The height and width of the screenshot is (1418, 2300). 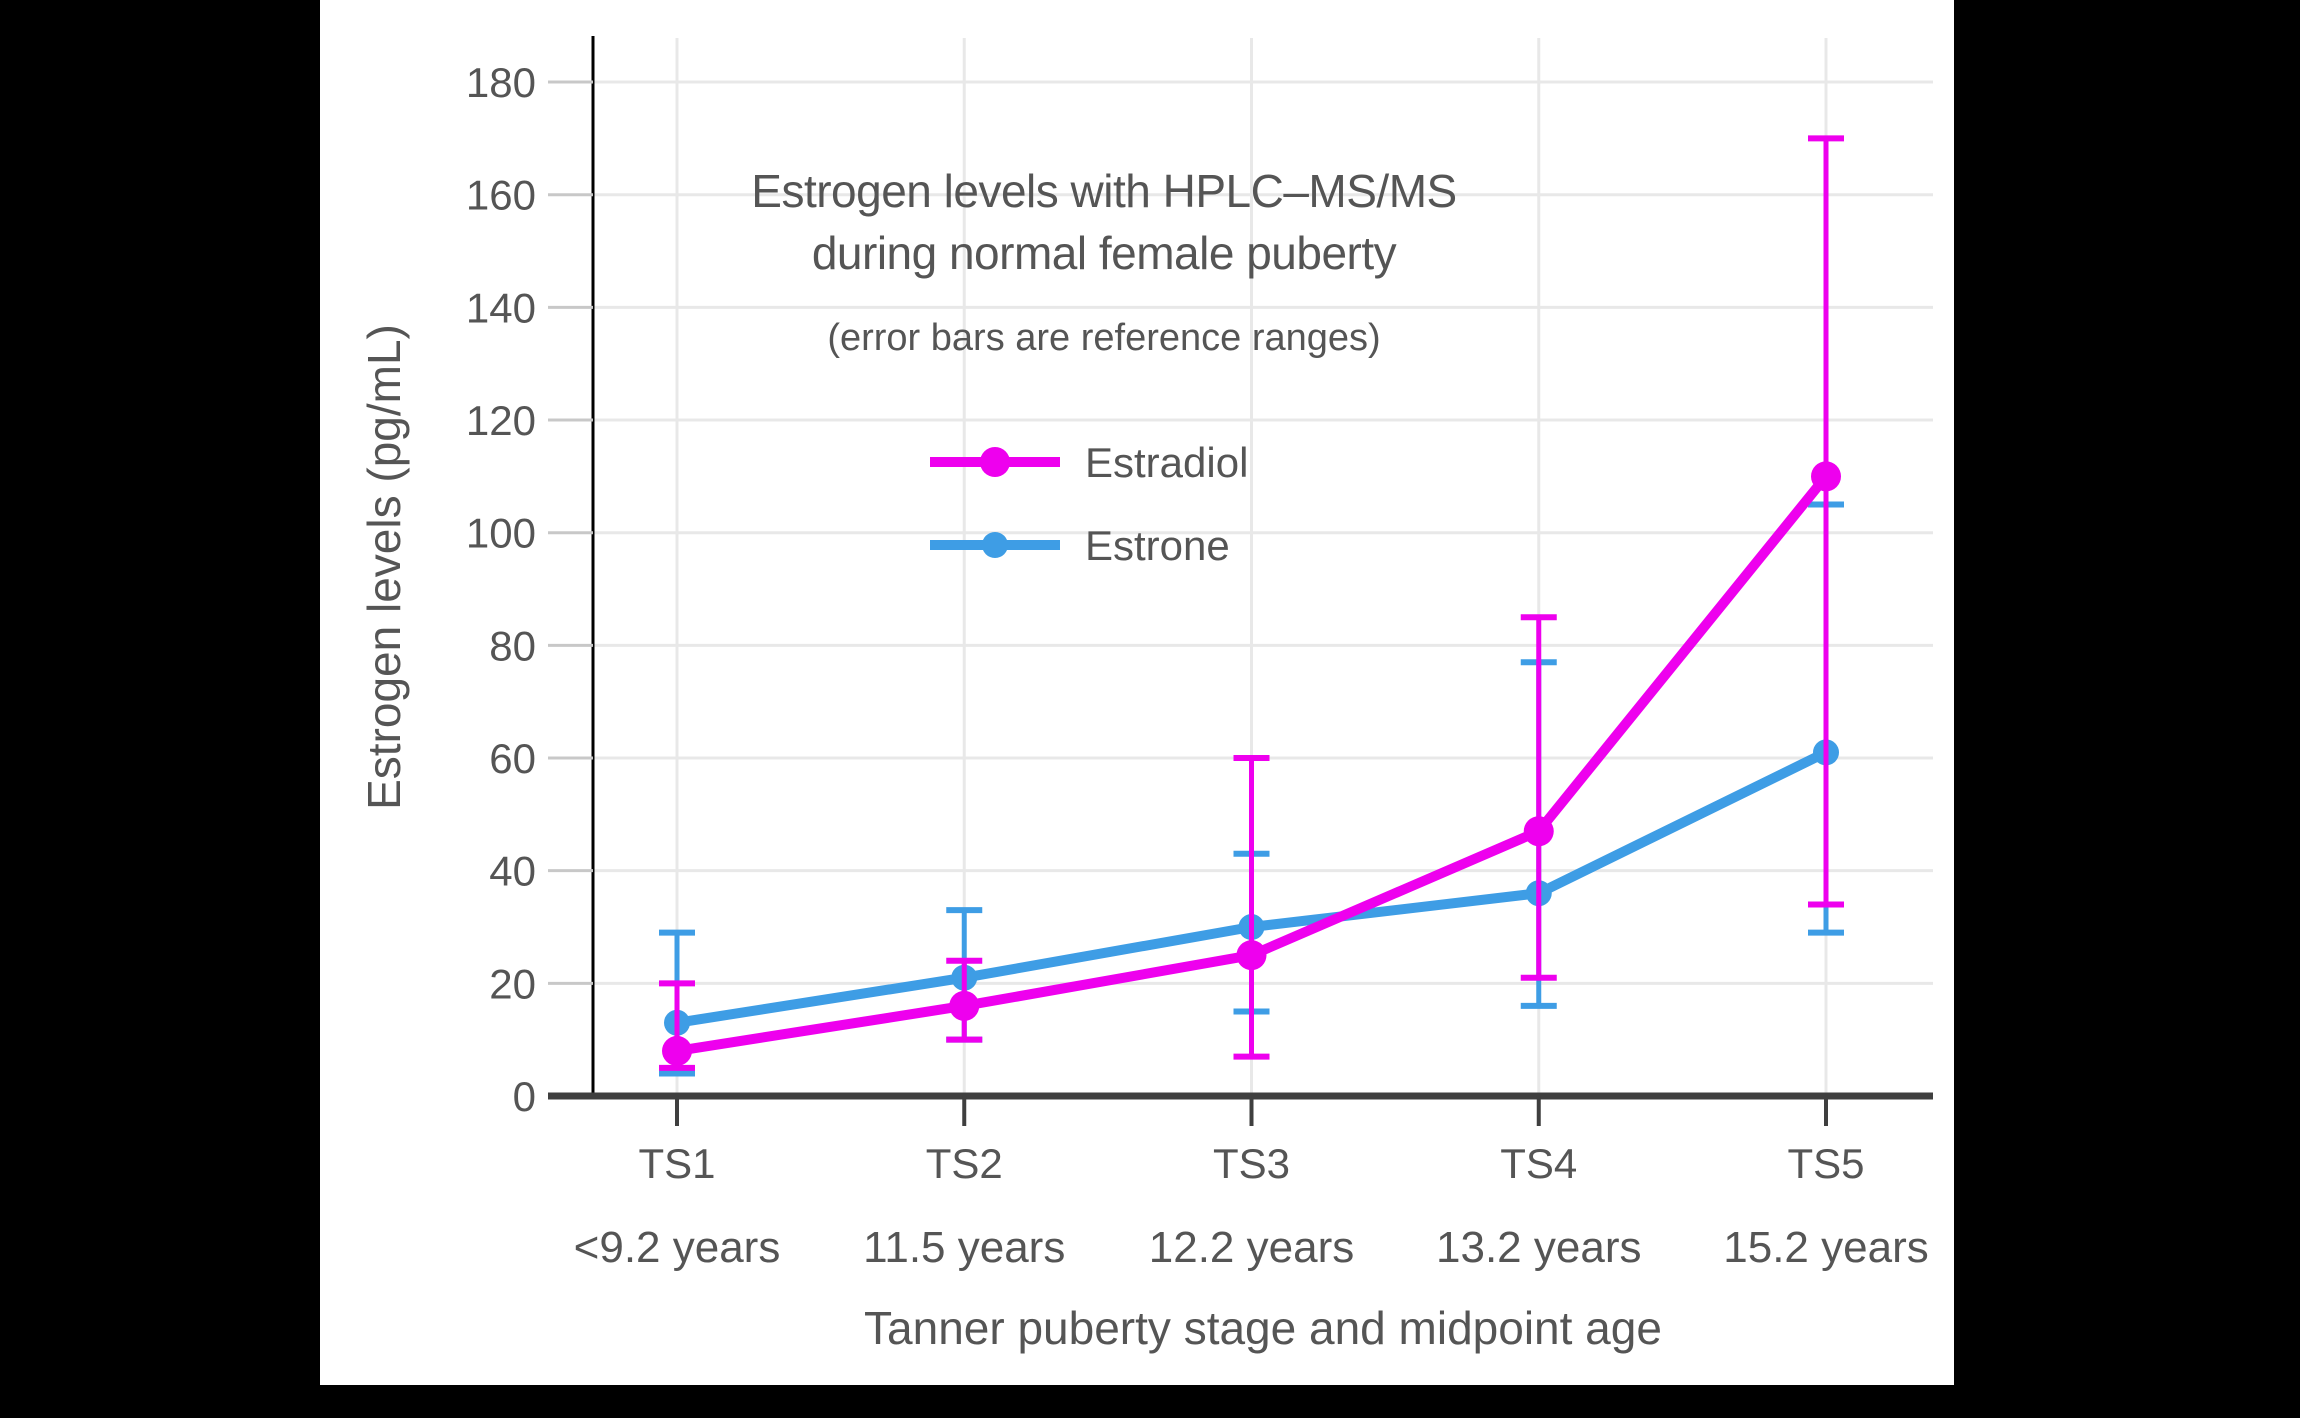 What do you see at coordinates (1089, 504) in the screenshot?
I see `legend: Estradiol Estrone` at bounding box center [1089, 504].